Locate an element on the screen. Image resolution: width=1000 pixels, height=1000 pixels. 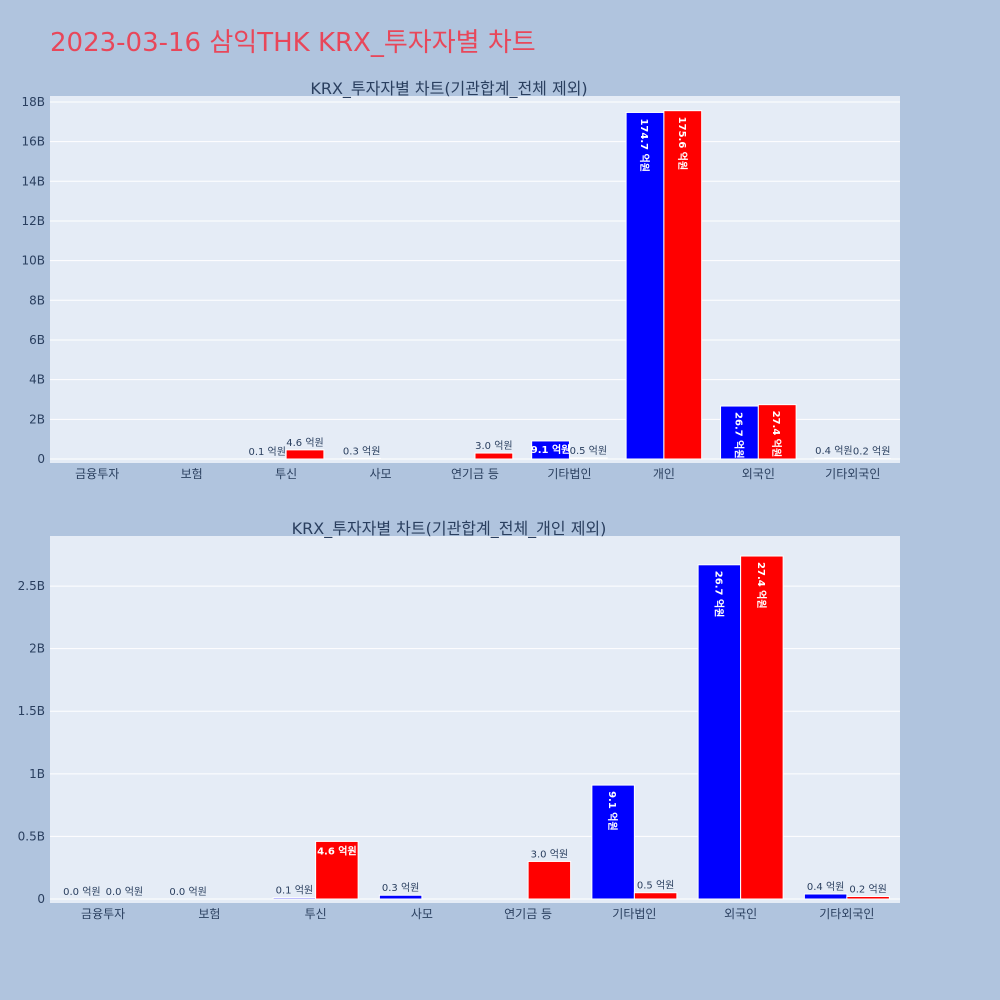
y-tick-label: 8B is located at coordinates (37, 300).